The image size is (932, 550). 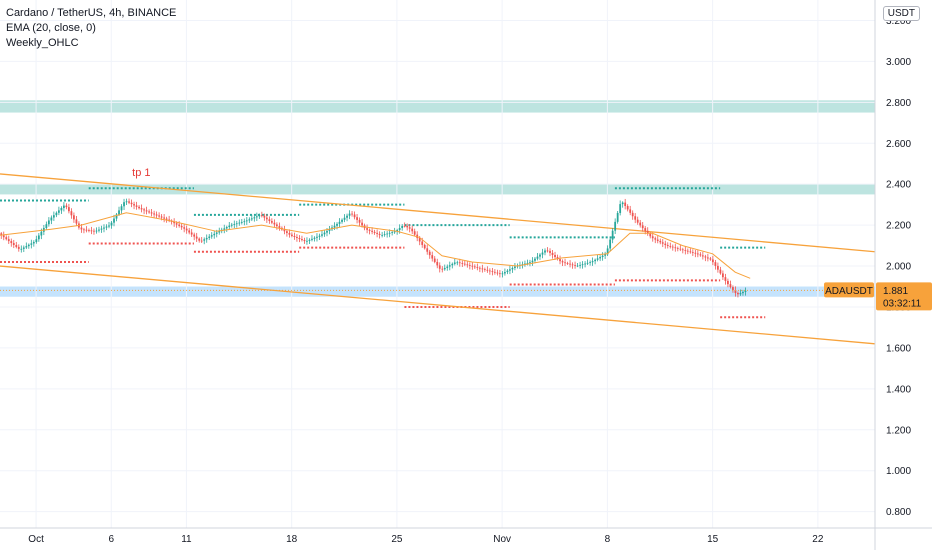 I want to click on symbol-tag-label: ADAUSDT, so click(x=849, y=291).